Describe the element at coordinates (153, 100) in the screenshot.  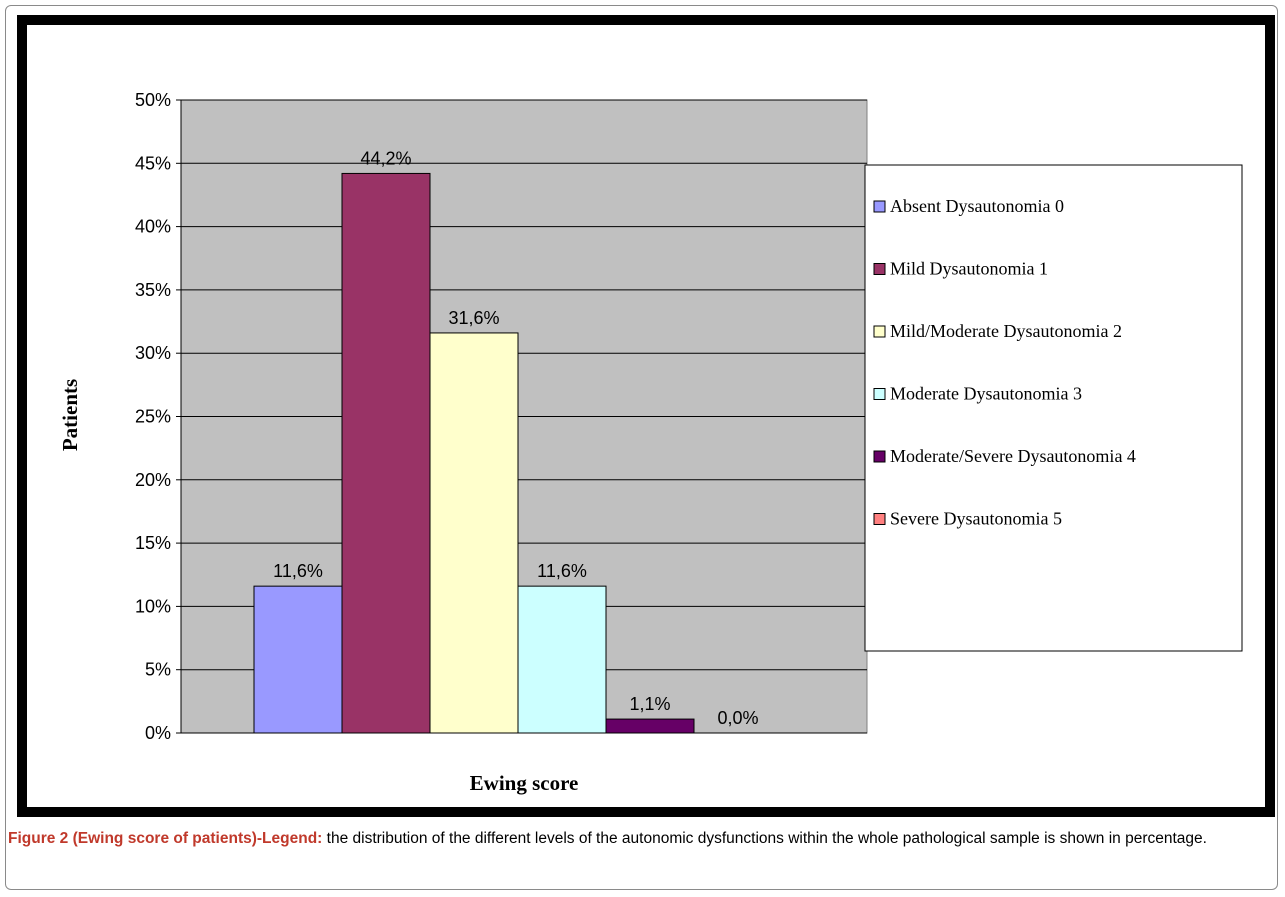
I see `y-tick-label: 50%` at that location.